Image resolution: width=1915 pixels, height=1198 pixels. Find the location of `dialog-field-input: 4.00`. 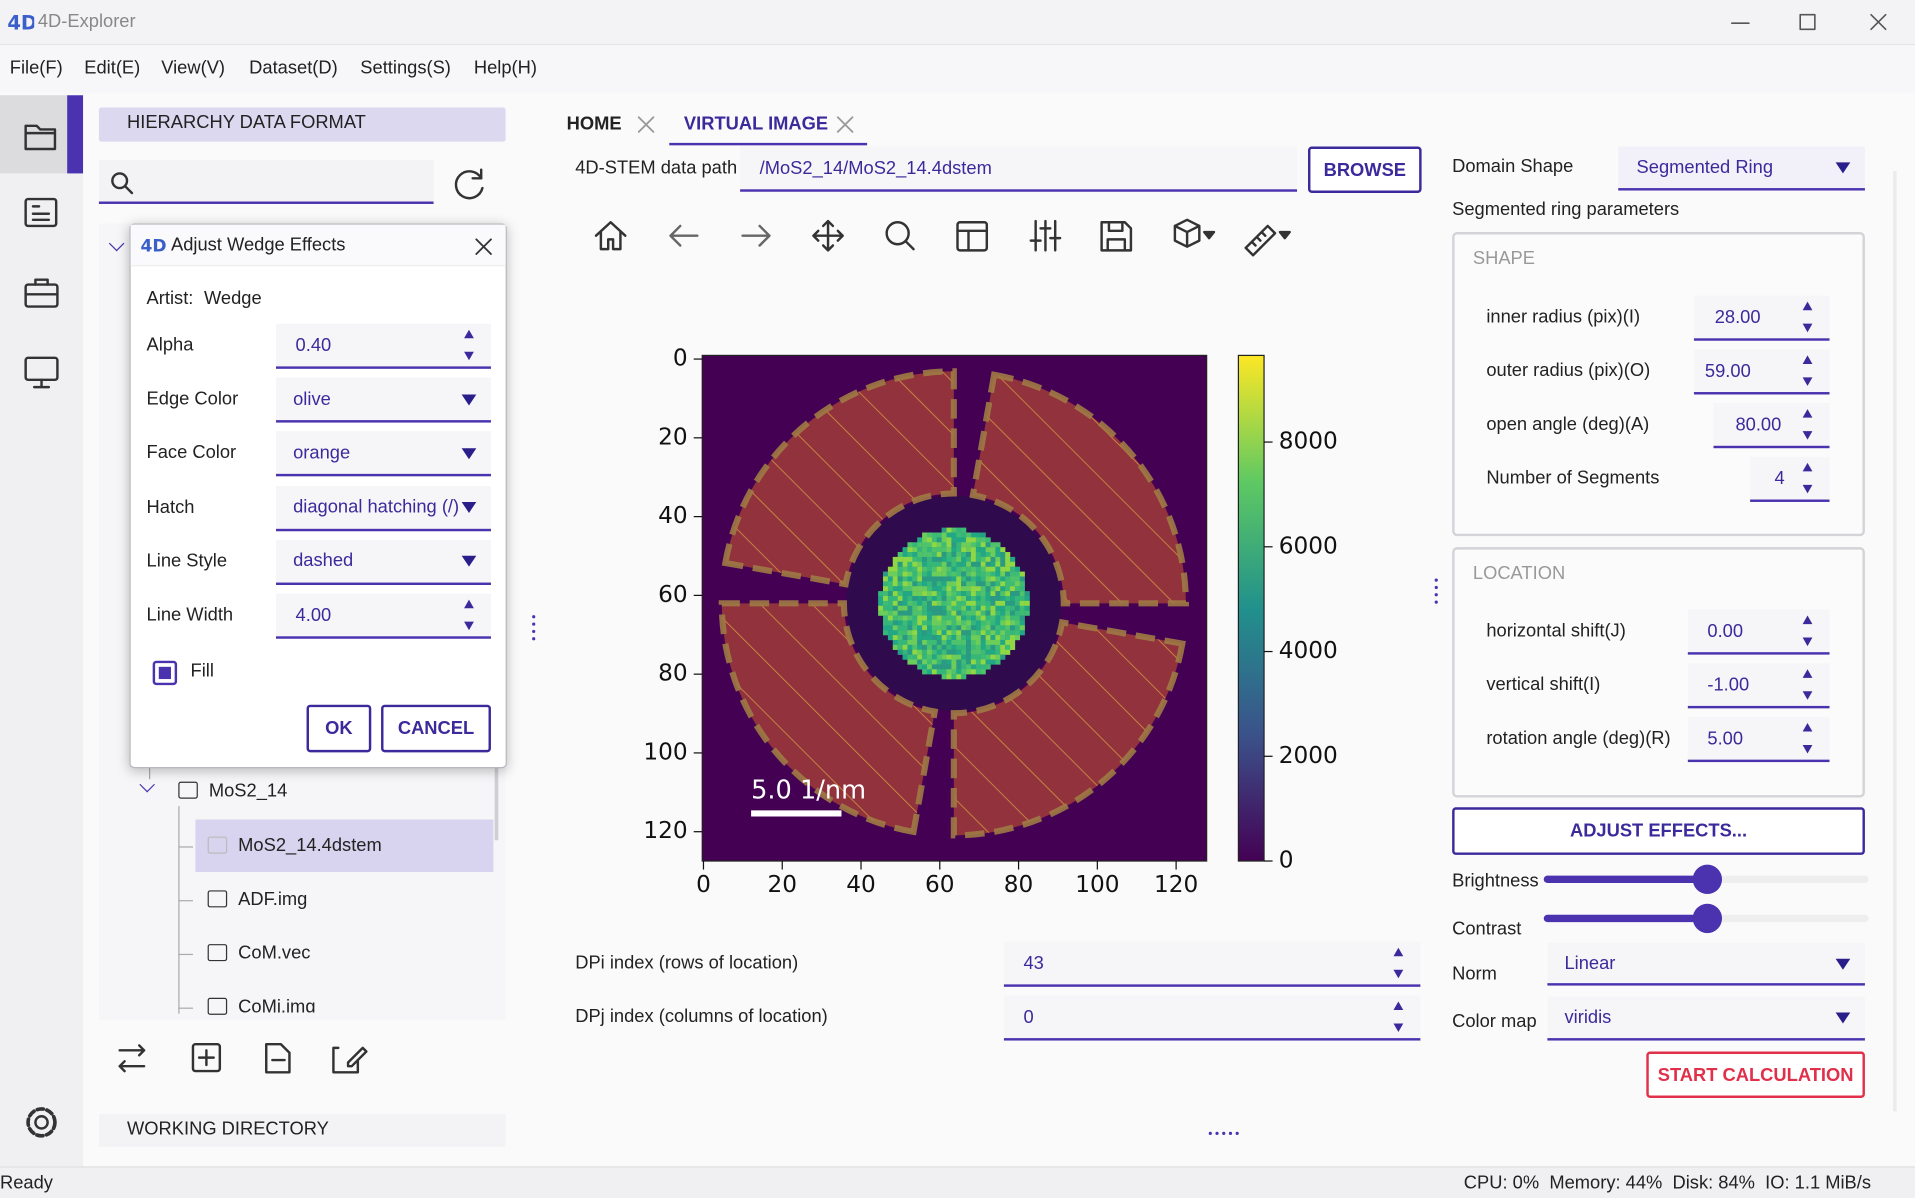

dialog-field-input: 4.00 is located at coordinates (383, 616).